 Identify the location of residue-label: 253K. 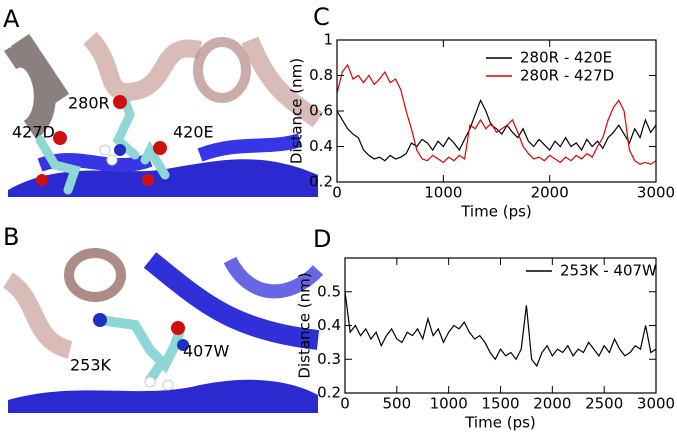
(91, 365).